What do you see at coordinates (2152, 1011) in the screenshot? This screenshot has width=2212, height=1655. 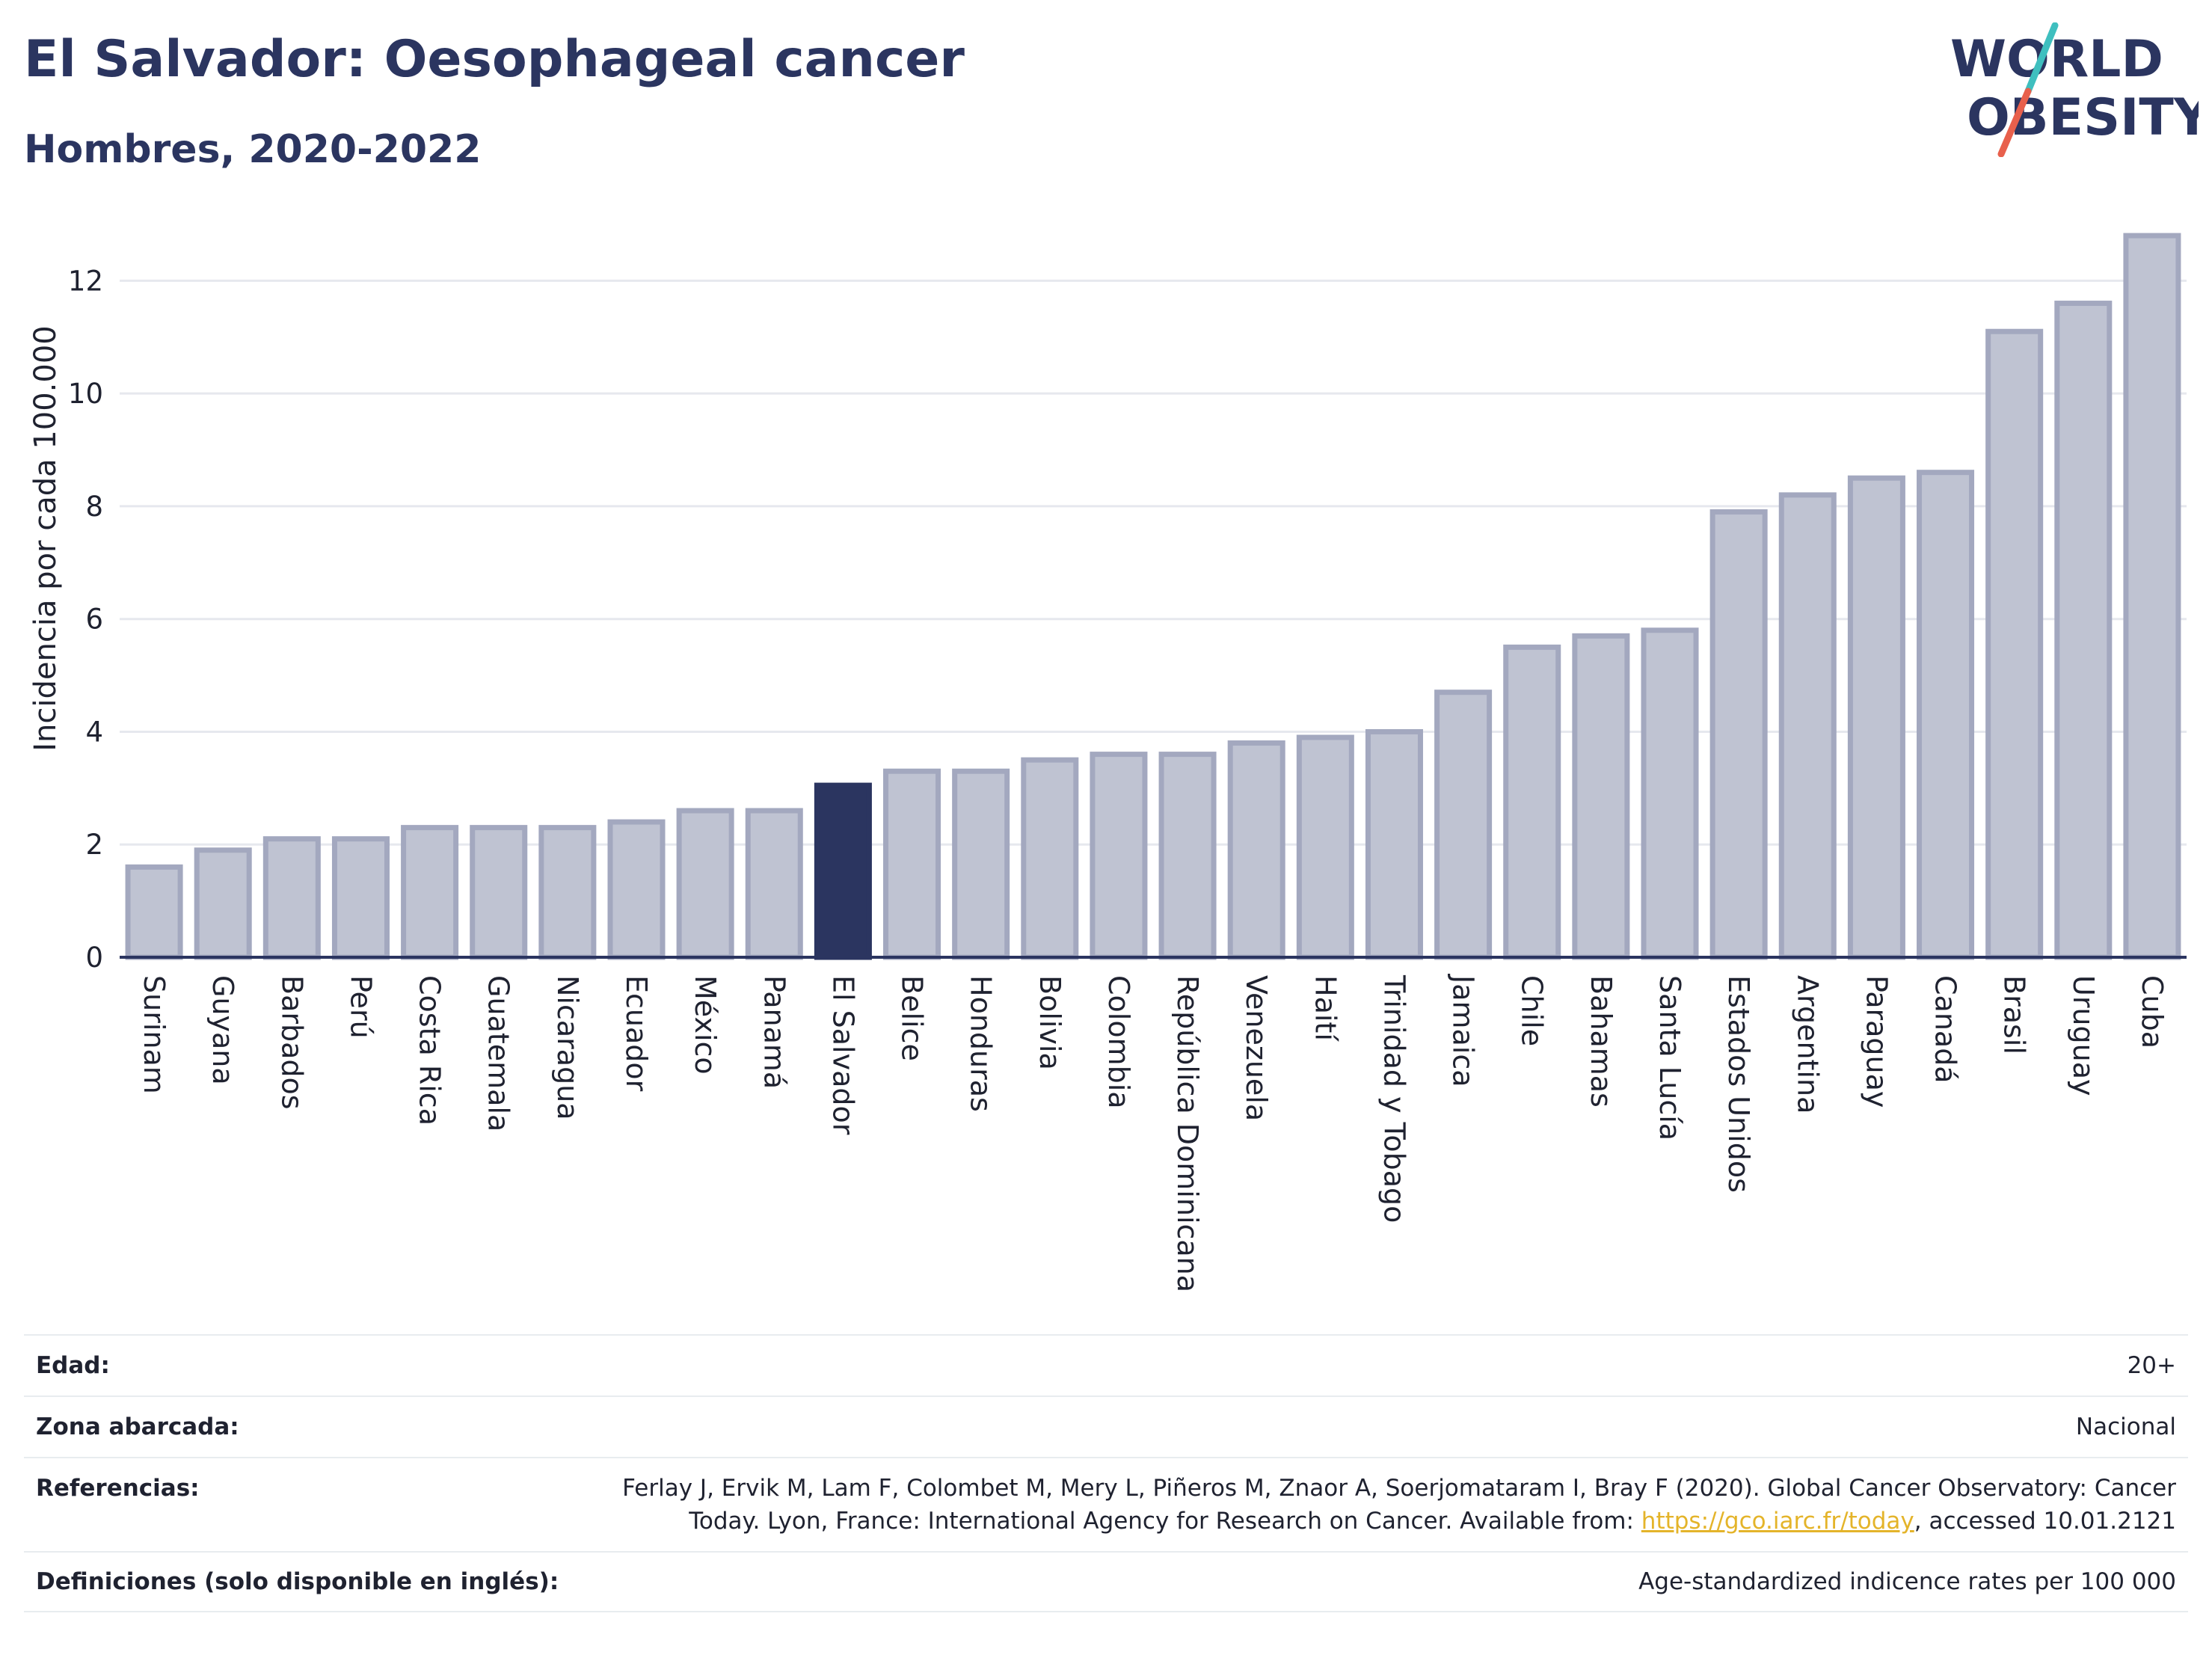 I see `x-tick-label: Cuba` at bounding box center [2152, 1011].